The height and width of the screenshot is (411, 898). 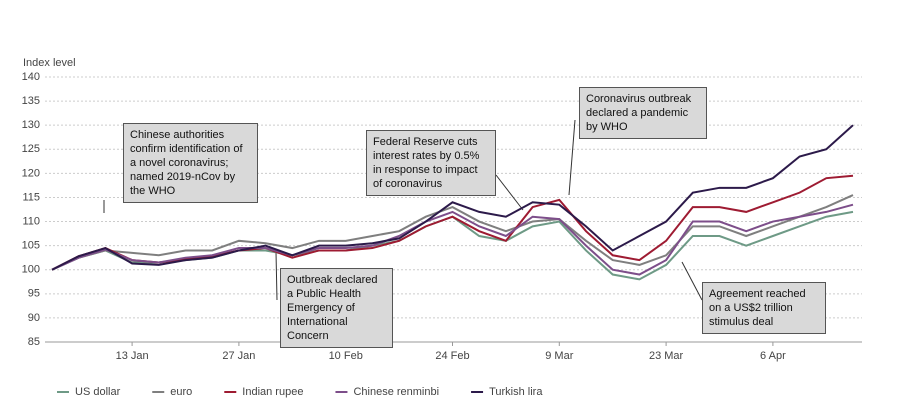 I want to click on x-tick-label: 24 Feb, so click(x=452, y=356).